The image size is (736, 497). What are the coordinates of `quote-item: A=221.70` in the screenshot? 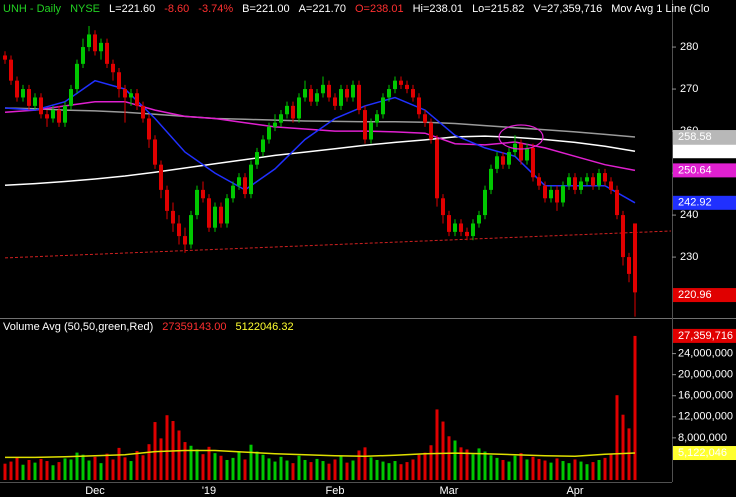 It's located at (322, 9).